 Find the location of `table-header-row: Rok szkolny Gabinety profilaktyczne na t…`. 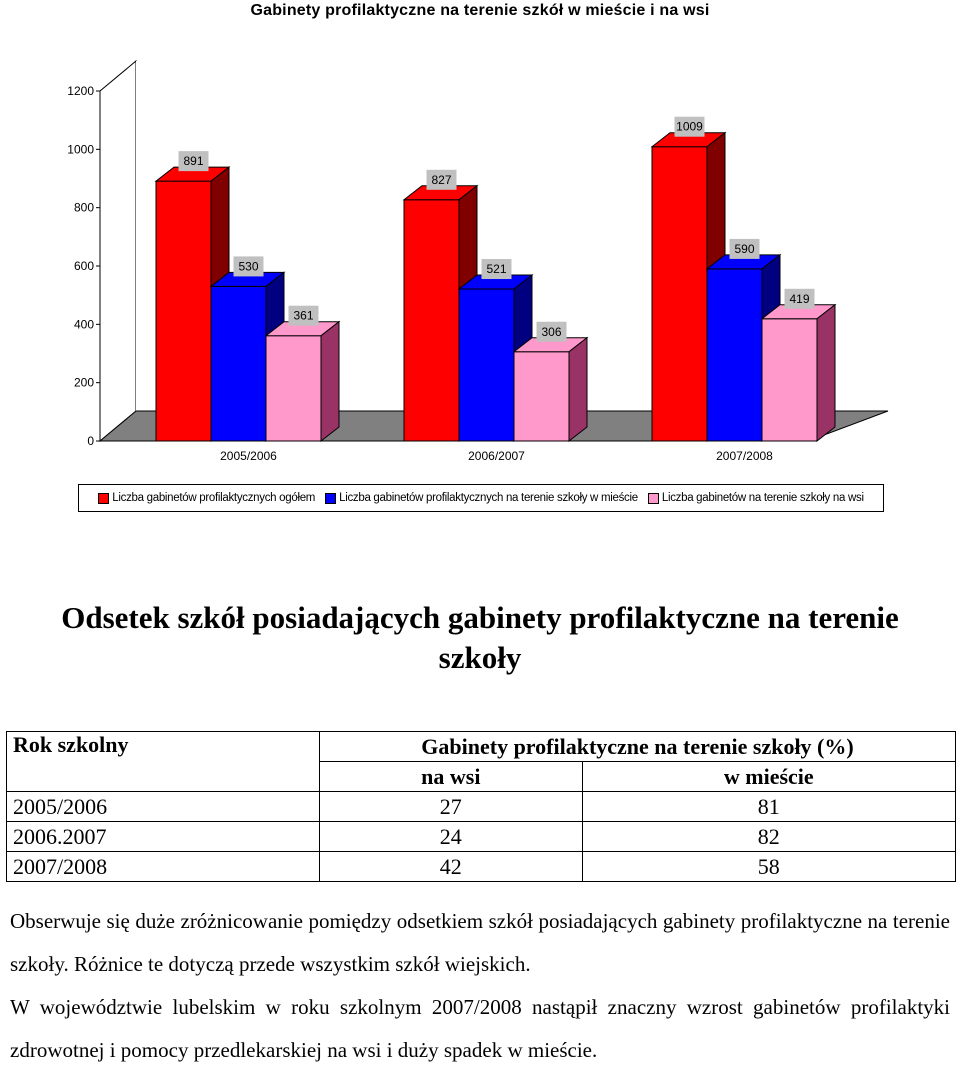

table-header-row: Rok szkolny Gabinety profilaktyczne na t… is located at coordinates (481, 761).